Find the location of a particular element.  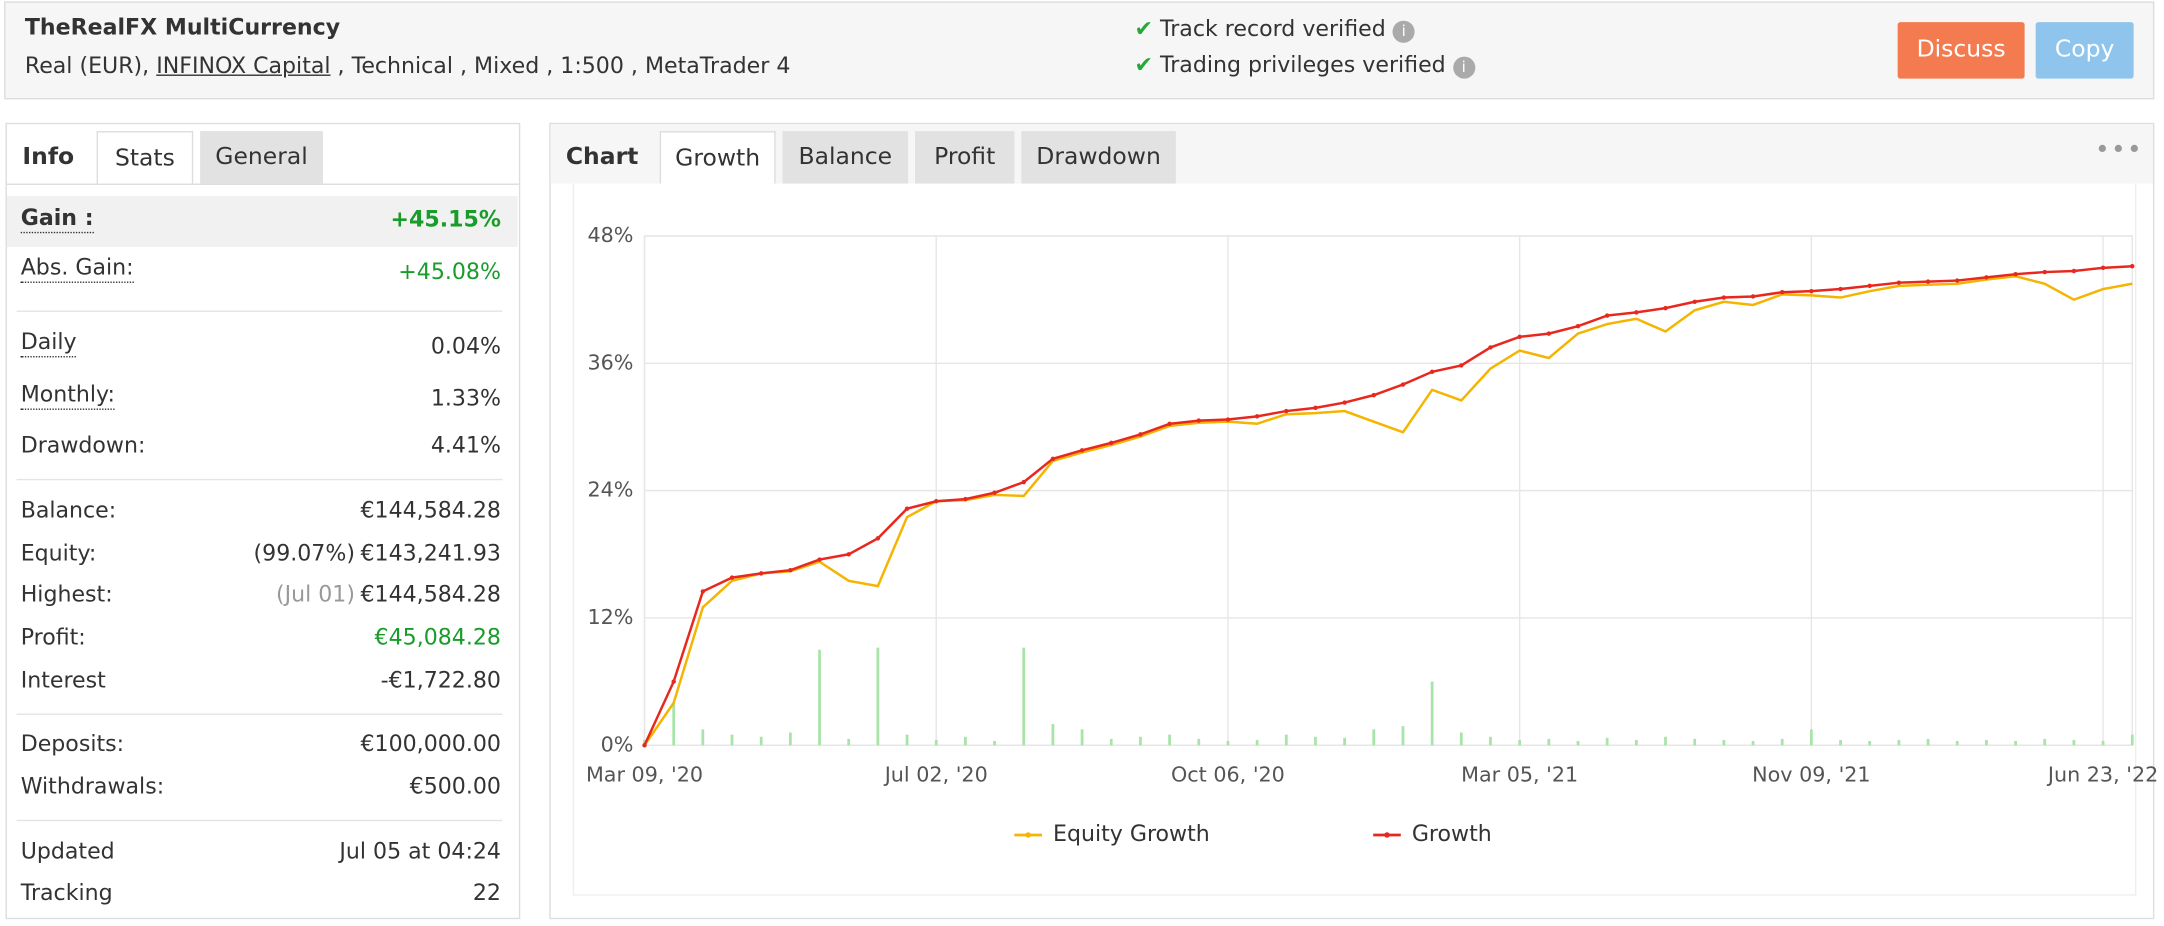

y-tick-label: 12% is located at coordinates (610, 617).